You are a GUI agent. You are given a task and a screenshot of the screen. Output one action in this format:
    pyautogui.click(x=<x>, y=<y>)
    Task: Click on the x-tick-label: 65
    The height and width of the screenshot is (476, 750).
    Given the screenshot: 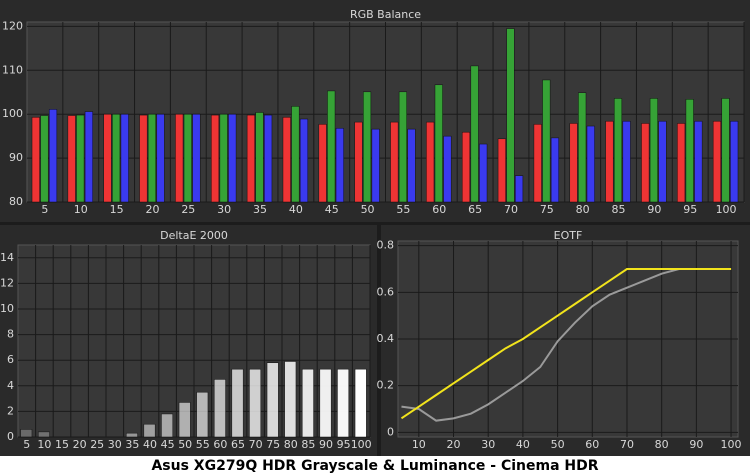 What is the action you would take?
    pyautogui.click(x=238, y=444)
    